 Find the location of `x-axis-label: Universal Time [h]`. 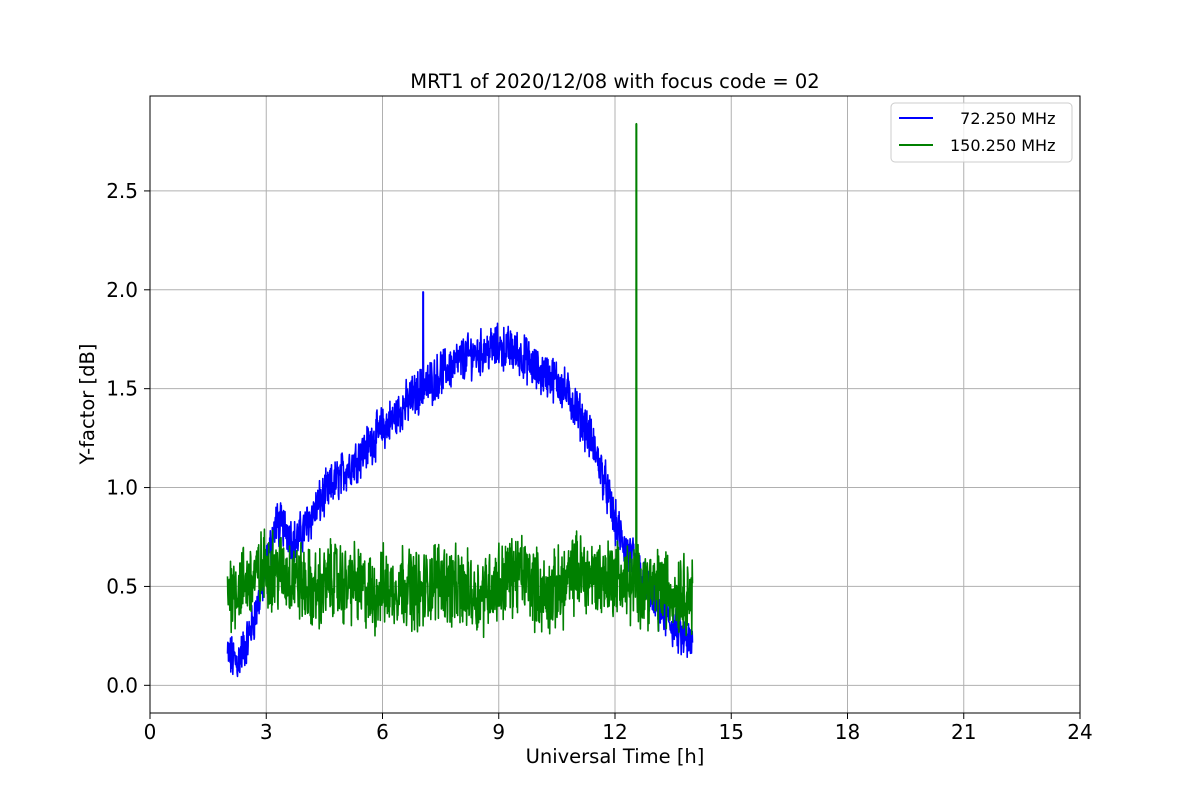

x-axis-label: Universal Time [h] is located at coordinates (615, 756).